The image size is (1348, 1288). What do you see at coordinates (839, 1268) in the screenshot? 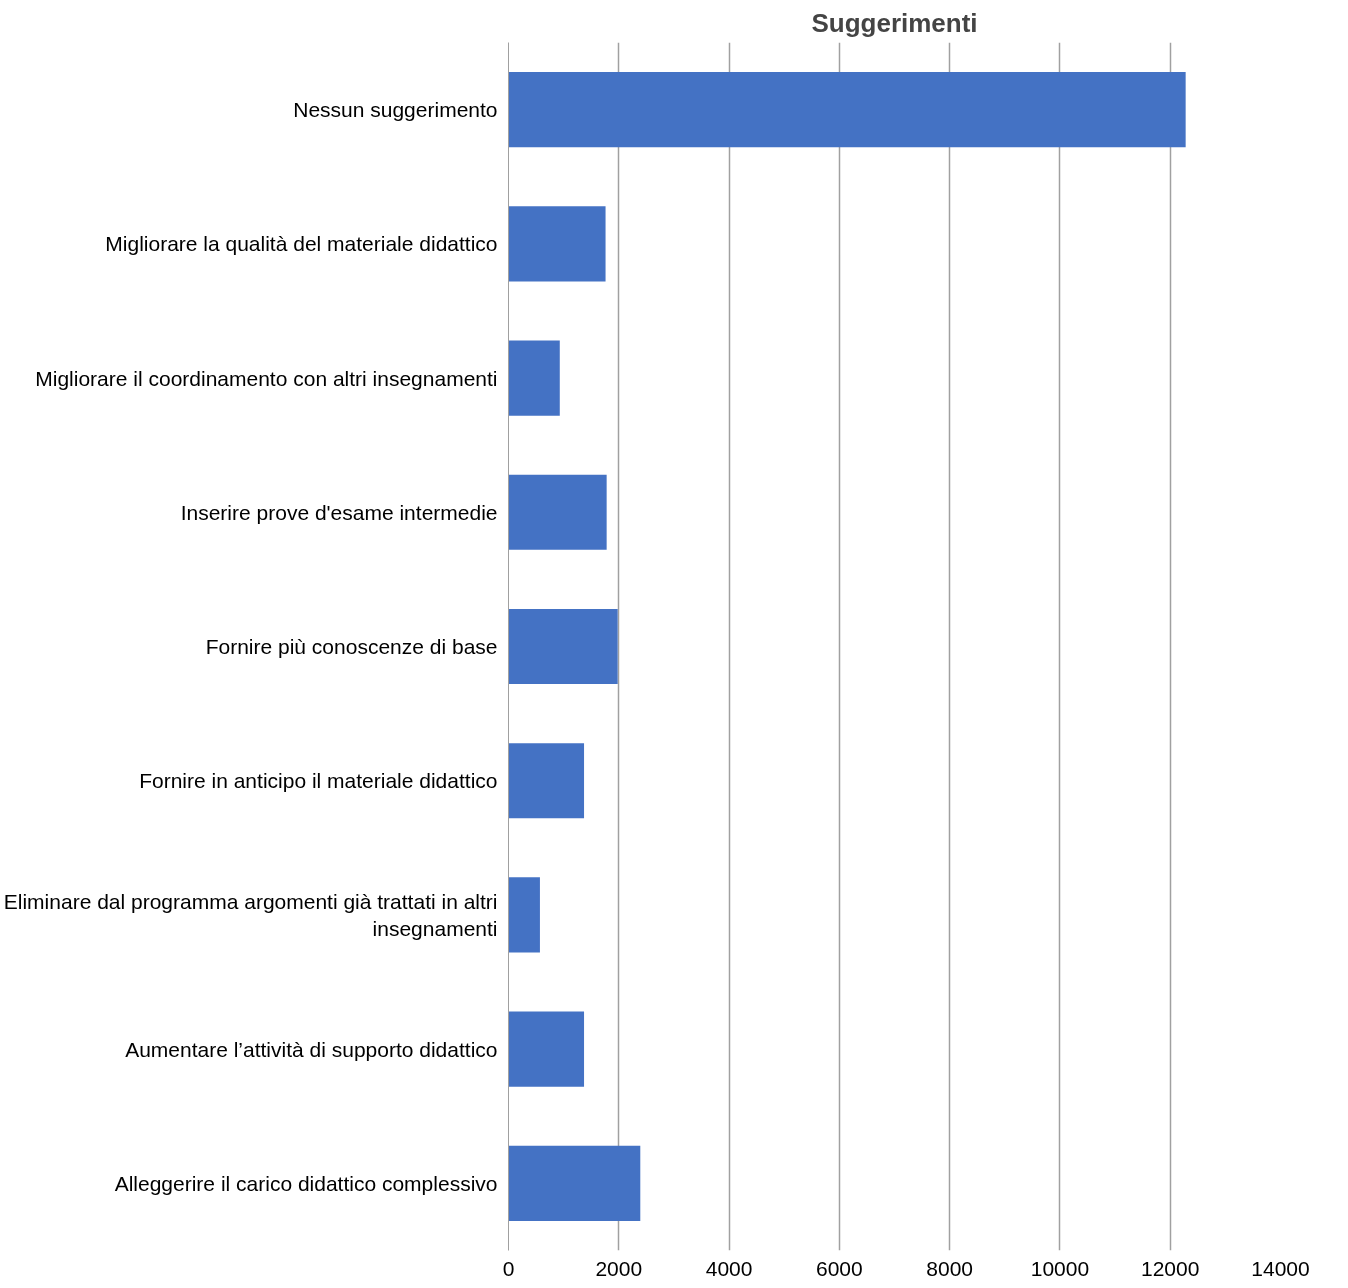
I see `x-tick-label: 6000` at bounding box center [839, 1268].